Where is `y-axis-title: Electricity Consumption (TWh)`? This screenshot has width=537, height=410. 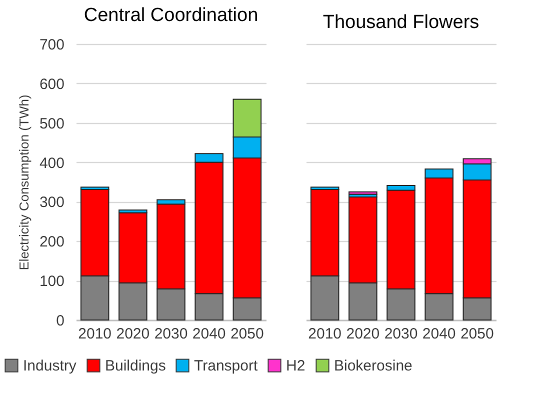 y-axis-title: Electricity Consumption (TWh) is located at coordinates (24, 182).